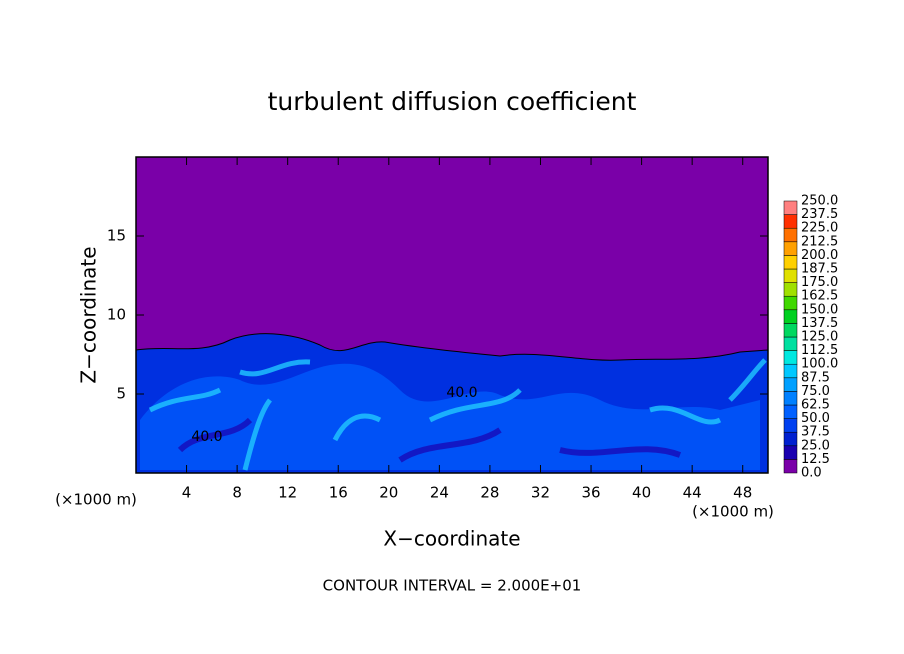 Image resolution: width=904 pixels, height=654 pixels. Describe the element at coordinates (815, 459) in the screenshot. I see `colorbar-label: 12.5` at that location.